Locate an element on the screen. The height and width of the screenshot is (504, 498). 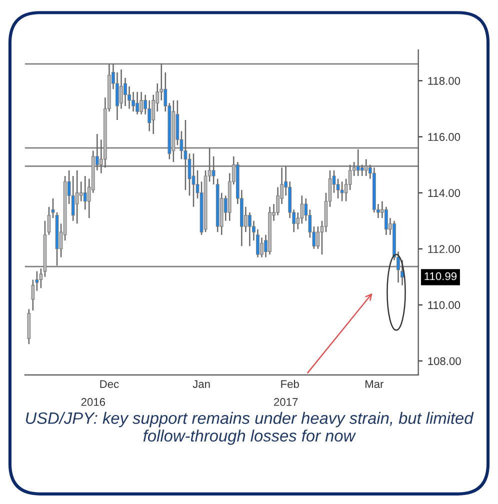
y-tick-label: 116.00 is located at coordinates (444, 137).